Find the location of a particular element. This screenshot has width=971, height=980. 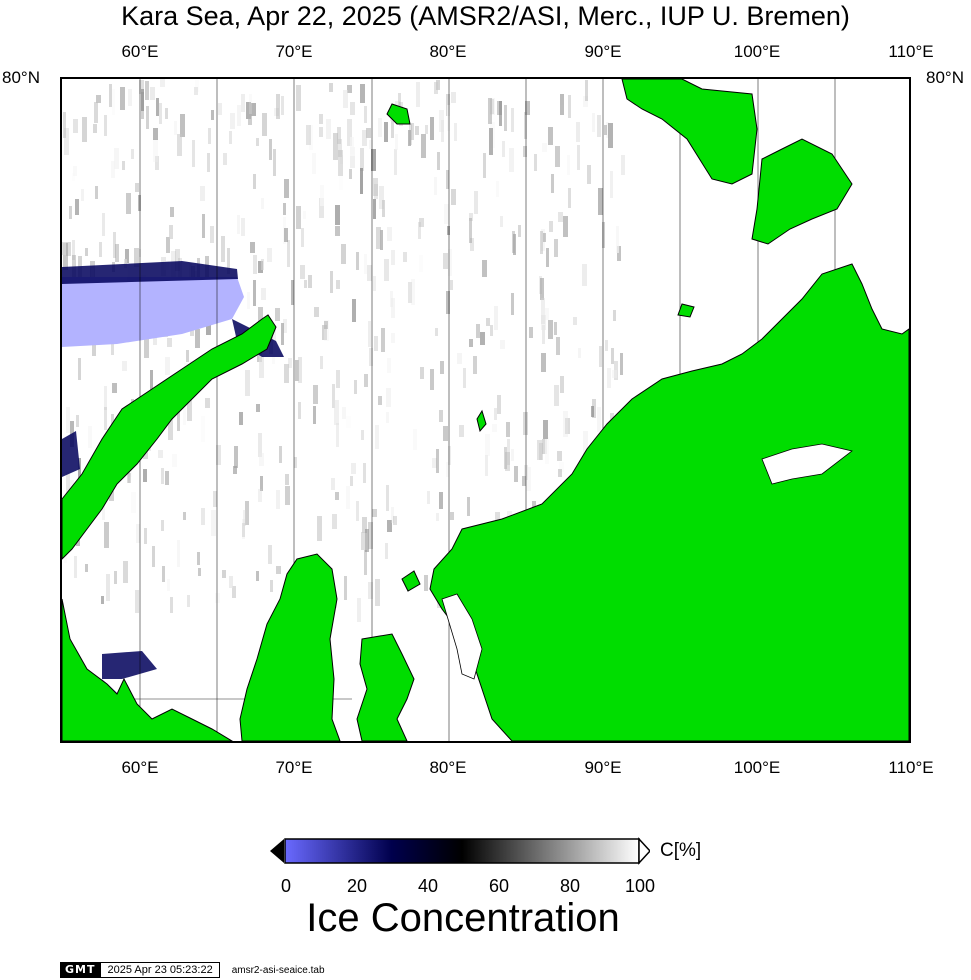

landmass-gydan is located at coordinates (385, 687).